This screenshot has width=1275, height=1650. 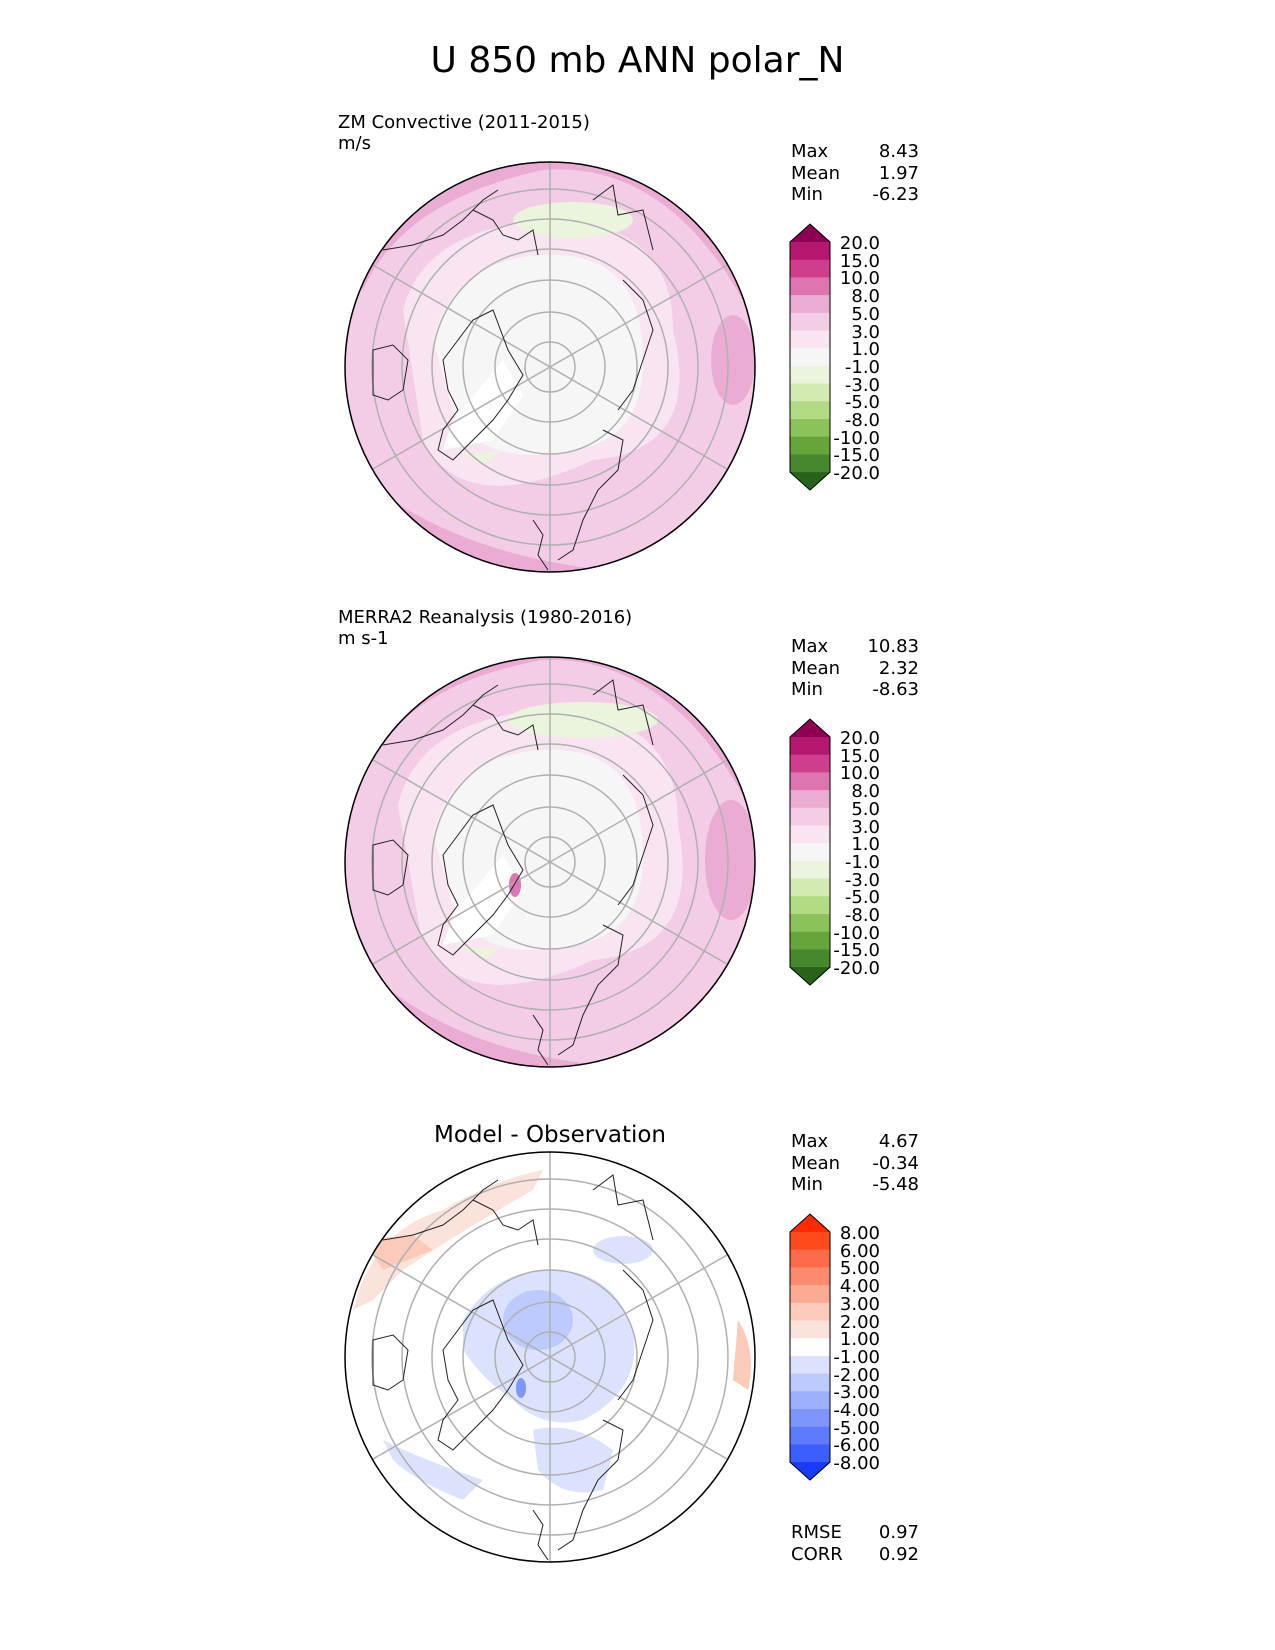 What do you see at coordinates (485, 617) in the screenshot?
I see `panel-label: MERRA2 Reanalysis (1980-2016)` at bounding box center [485, 617].